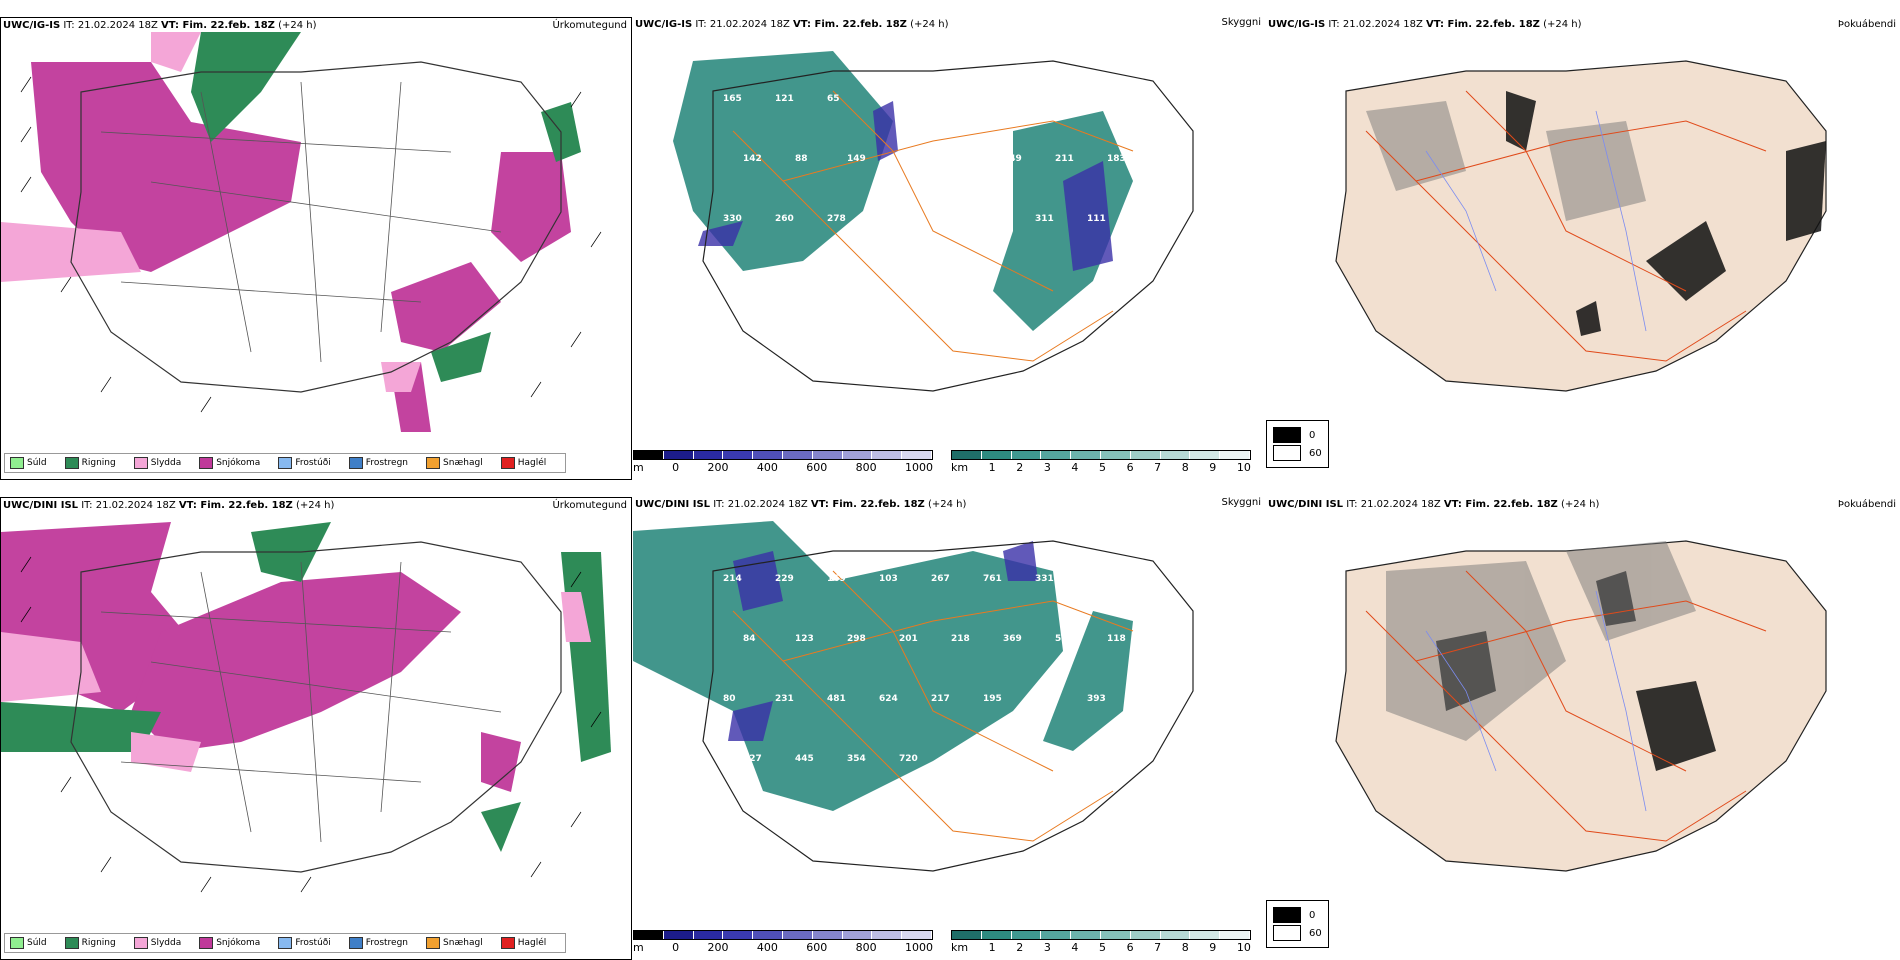 The height and width of the screenshot is (960, 1900). What do you see at coordinates (1116, 159) in the screenshot?
I see `cloud-base-label: 183` at bounding box center [1116, 159].